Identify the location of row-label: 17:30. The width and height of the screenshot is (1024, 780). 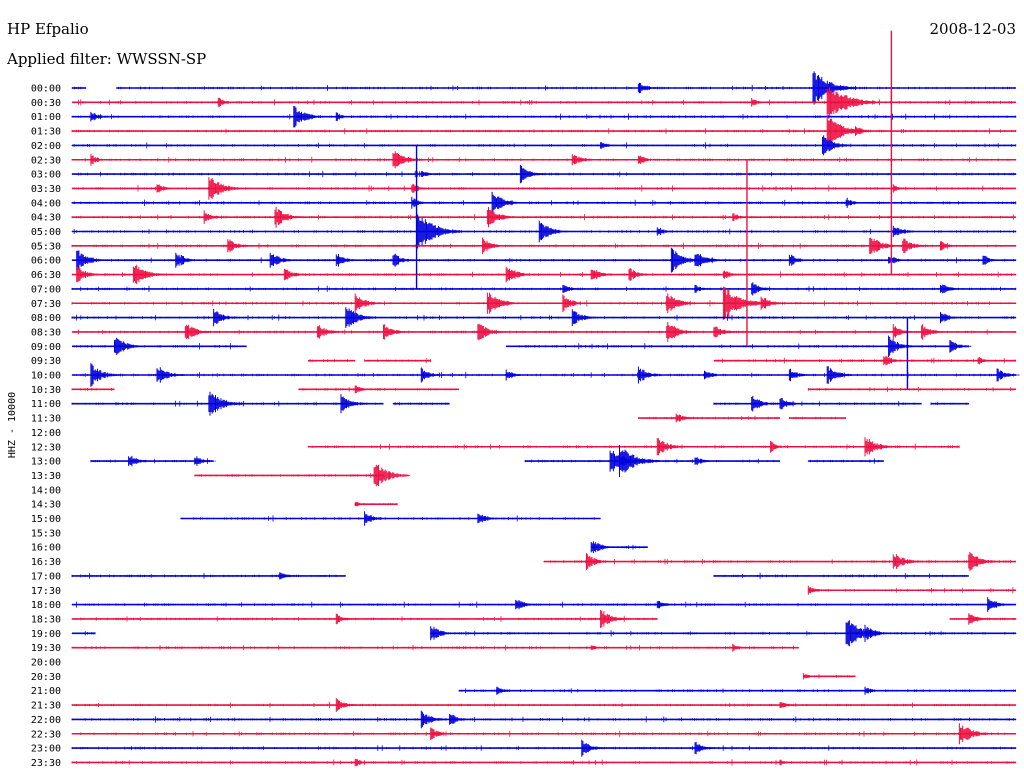
(46, 591).